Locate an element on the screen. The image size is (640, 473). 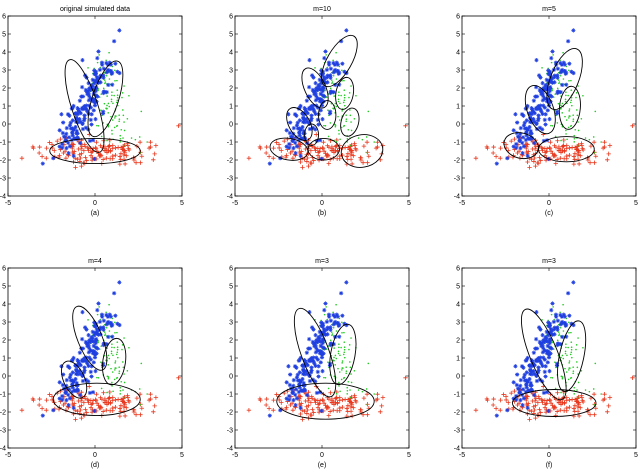
panel-c-ytick-label: 0 is located at coordinates (458, 125).